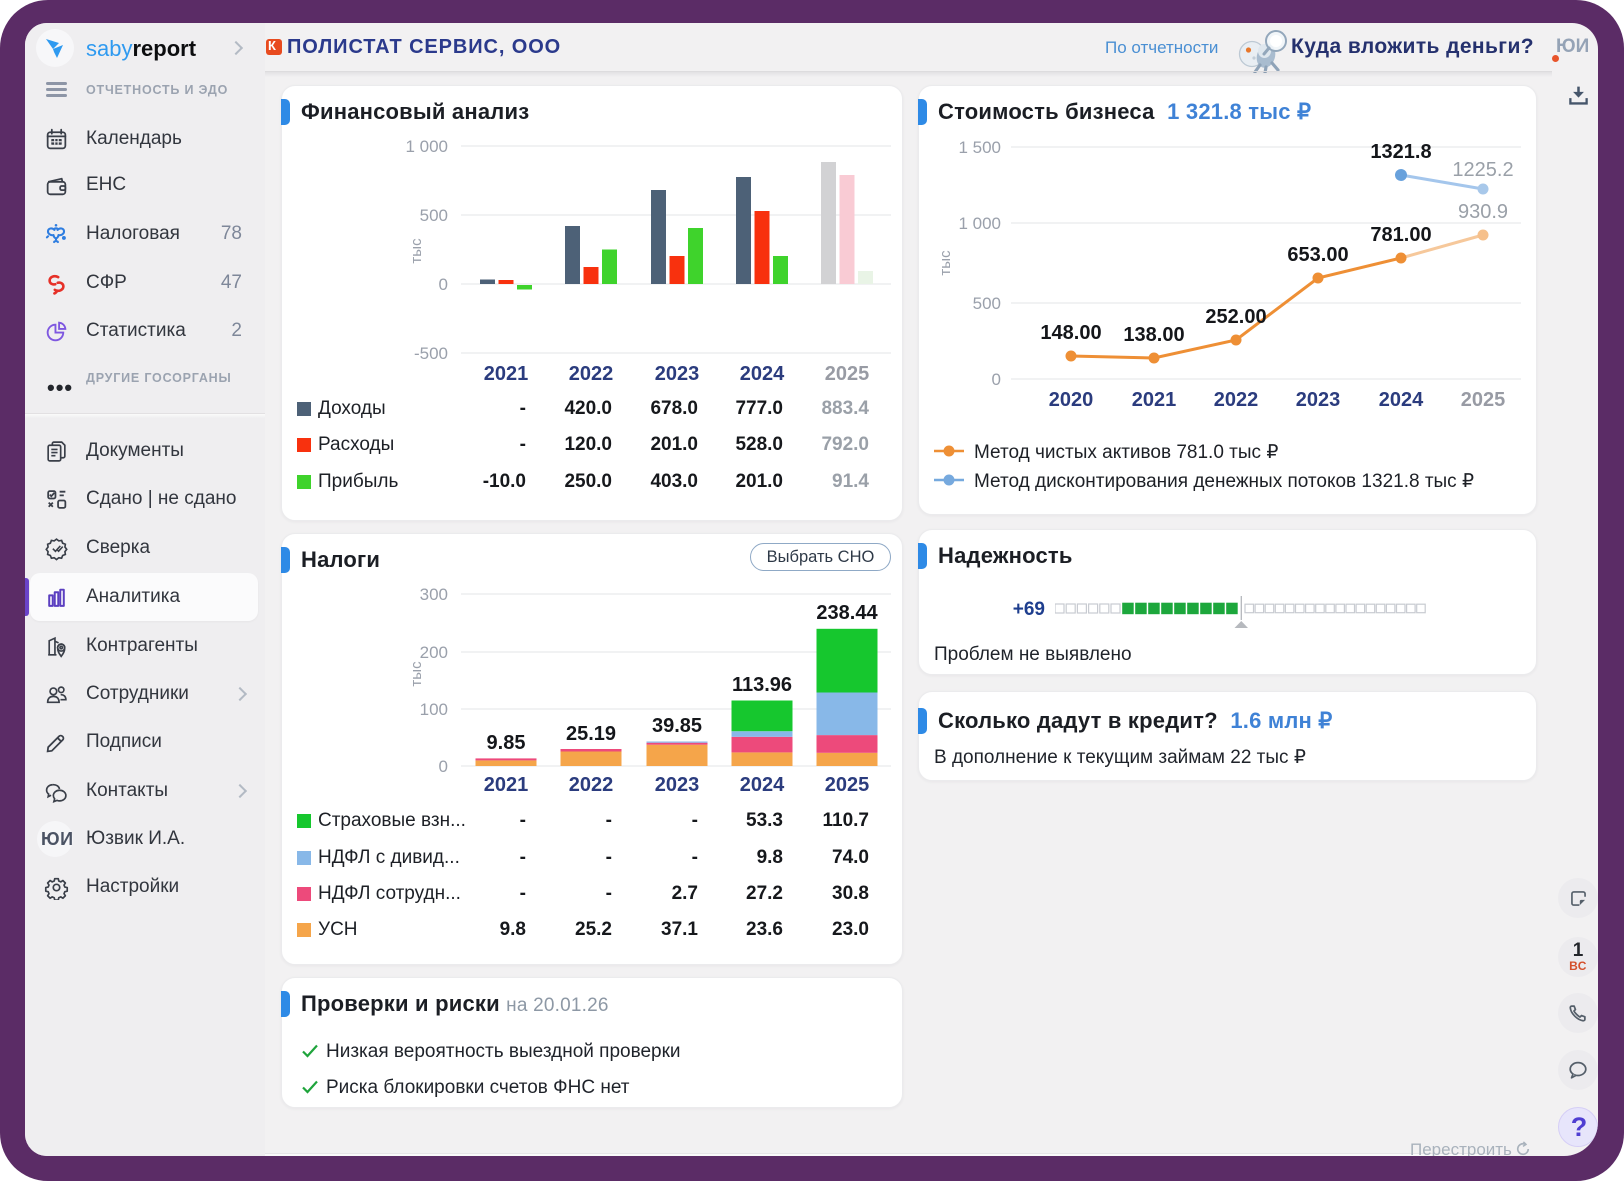 This screenshot has height=1181, width=1624. What do you see at coordinates (434, 709) in the screenshot?
I see `svg-text: 100` at bounding box center [434, 709].